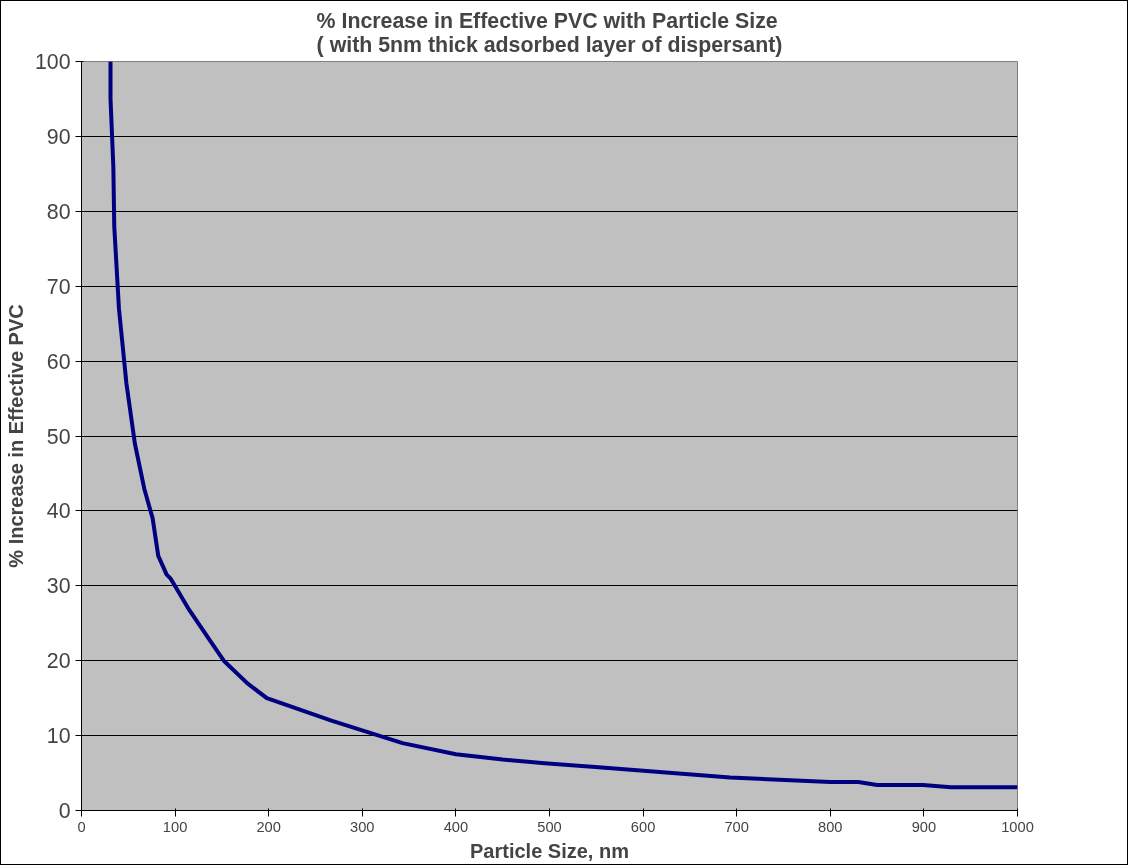  I want to click on x-axis-title: Particle Size, nm, so click(549, 850).